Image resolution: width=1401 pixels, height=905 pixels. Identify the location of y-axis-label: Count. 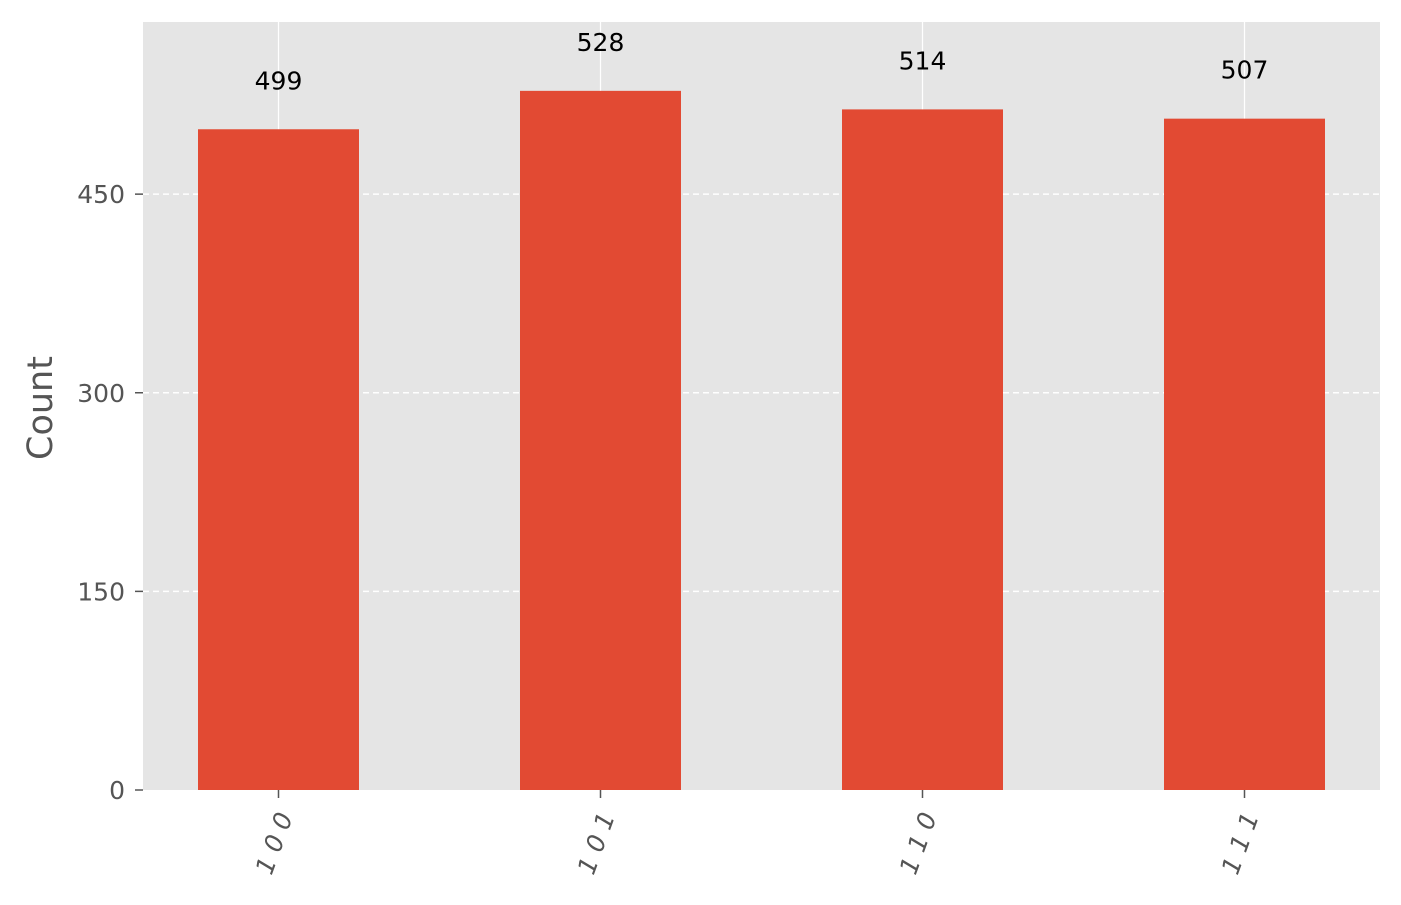
(41, 408).